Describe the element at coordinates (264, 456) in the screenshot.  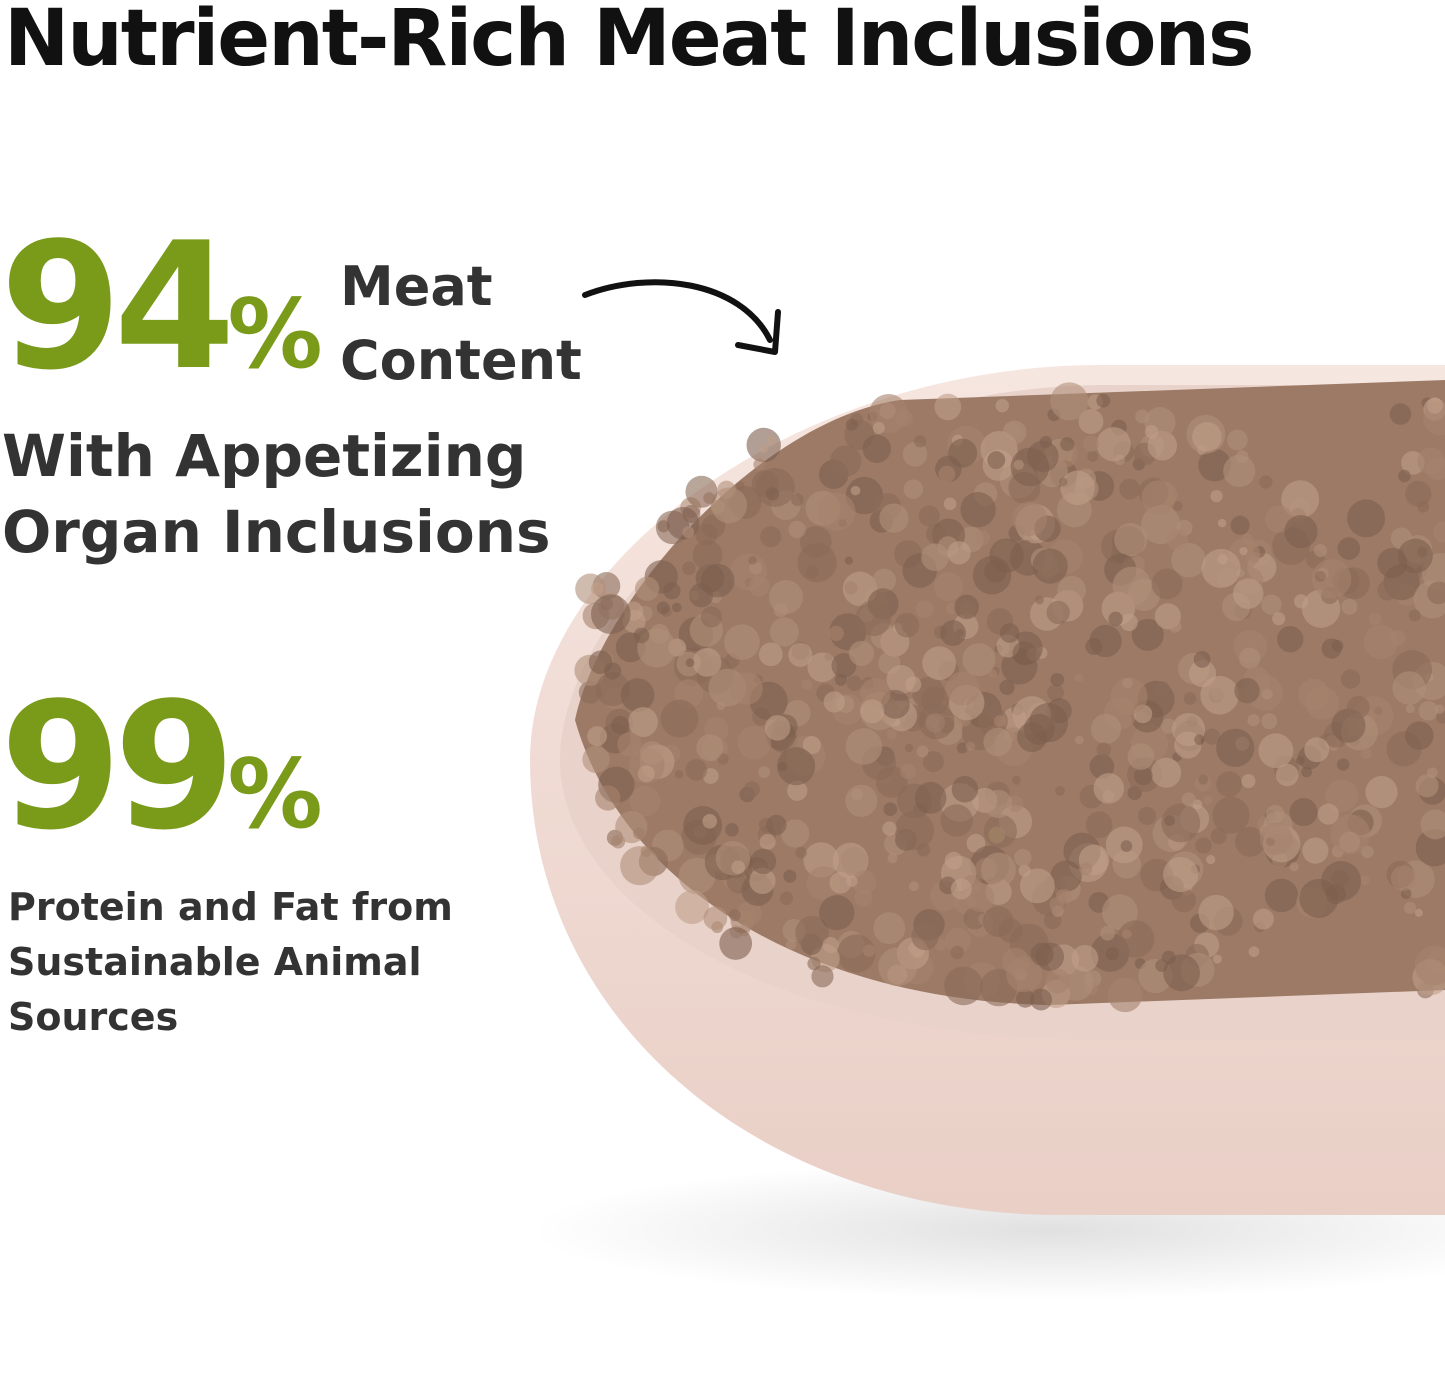
I see `caption-line: With Appetizing` at that location.